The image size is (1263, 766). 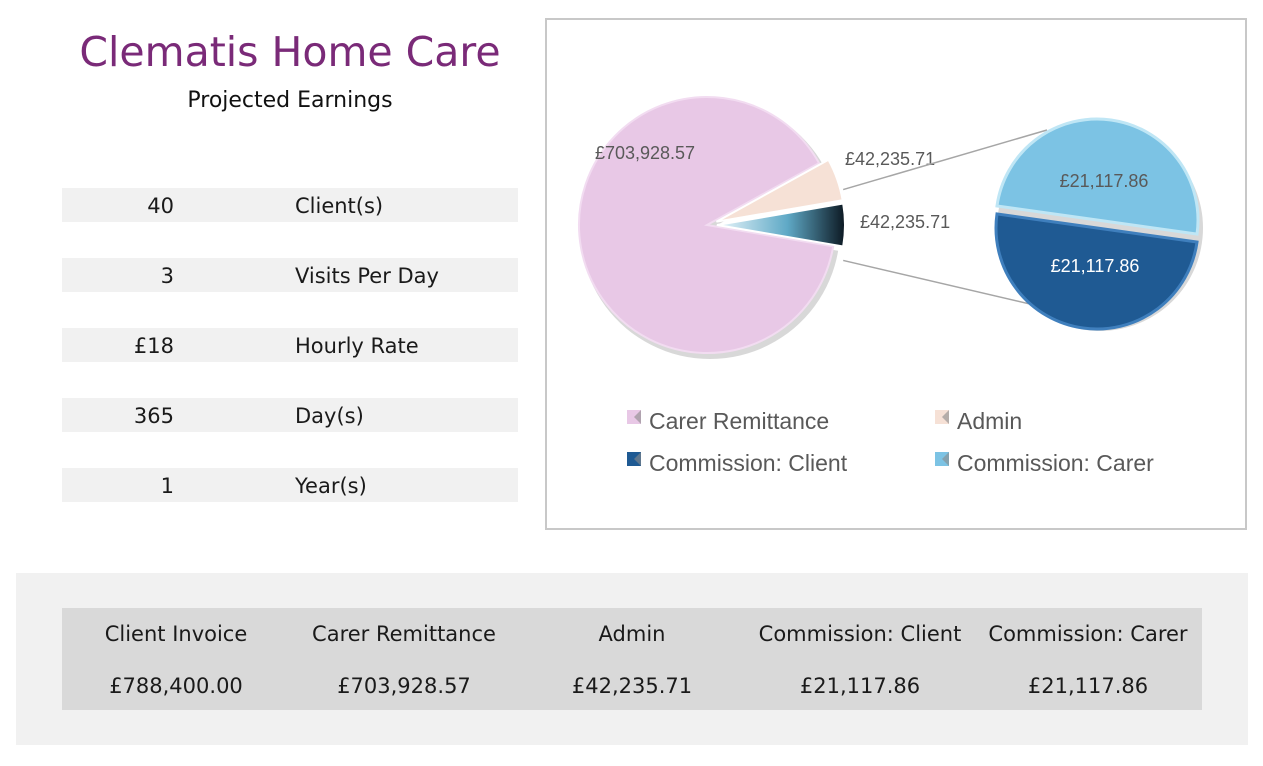 What do you see at coordinates (167, 486) in the screenshot?
I see `param-value: 1` at bounding box center [167, 486].